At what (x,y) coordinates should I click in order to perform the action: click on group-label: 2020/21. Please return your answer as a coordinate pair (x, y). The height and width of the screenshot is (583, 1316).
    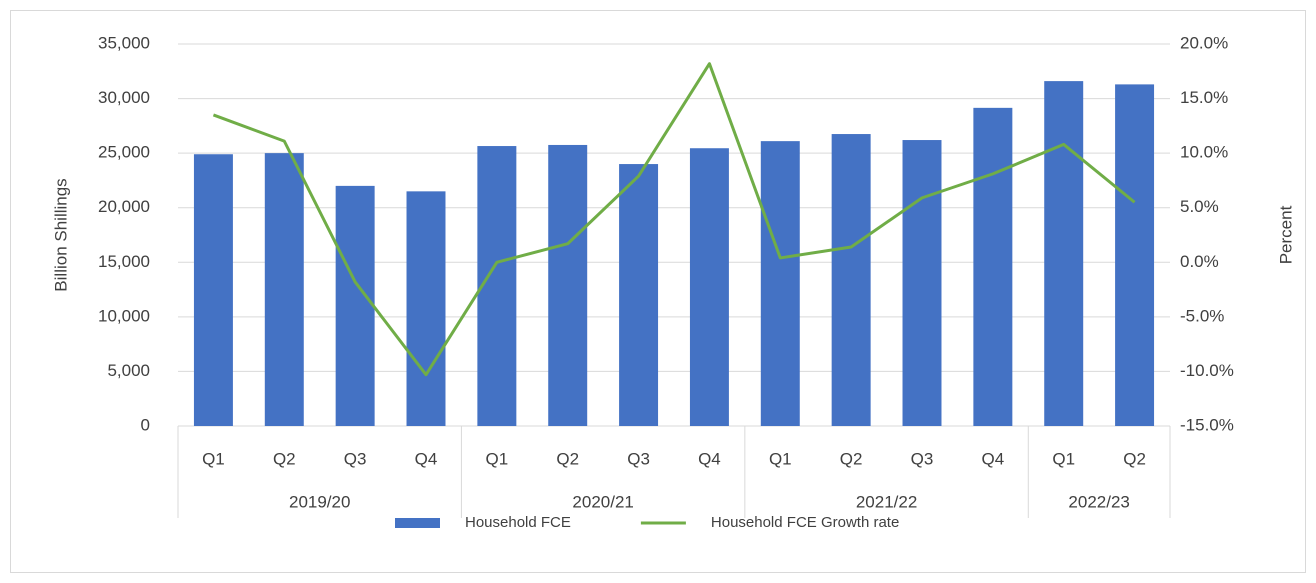
    Looking at the image, I should click on (602, 501).